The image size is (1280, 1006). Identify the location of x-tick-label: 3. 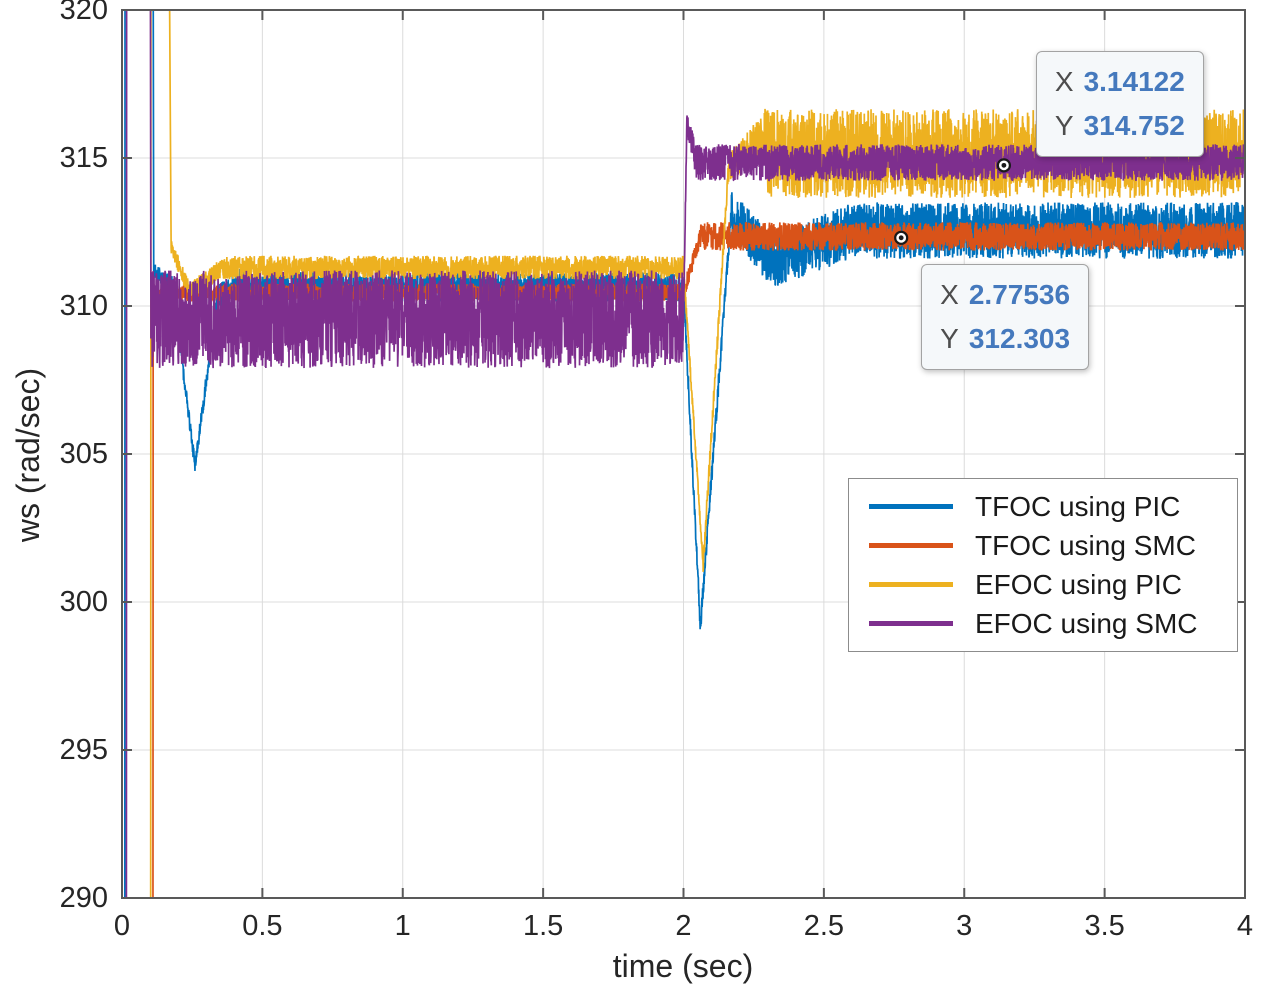
(964, 926).